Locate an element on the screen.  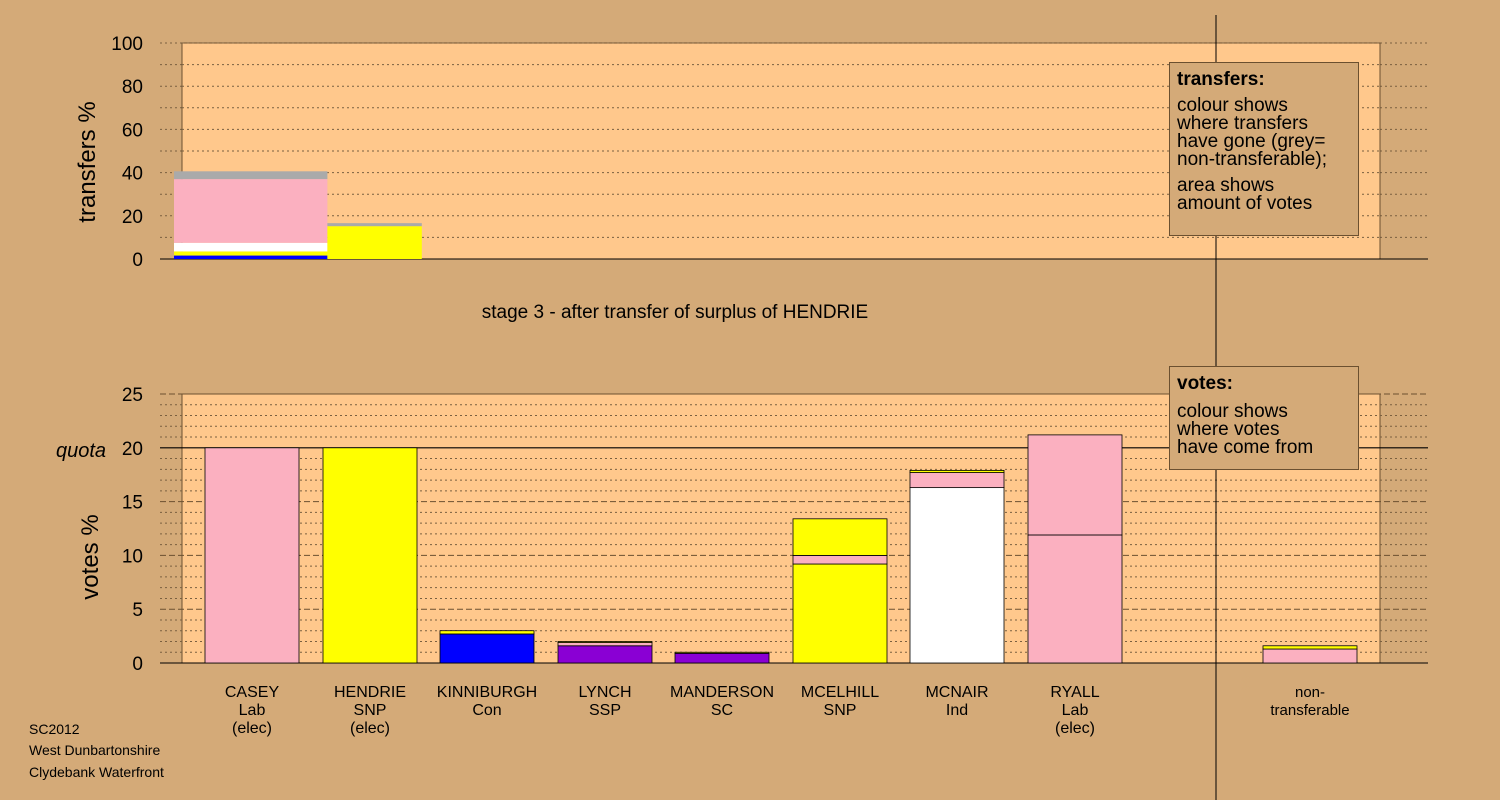
candidate-name-label: KINNIBURGH is located at coordinates (487, 692).